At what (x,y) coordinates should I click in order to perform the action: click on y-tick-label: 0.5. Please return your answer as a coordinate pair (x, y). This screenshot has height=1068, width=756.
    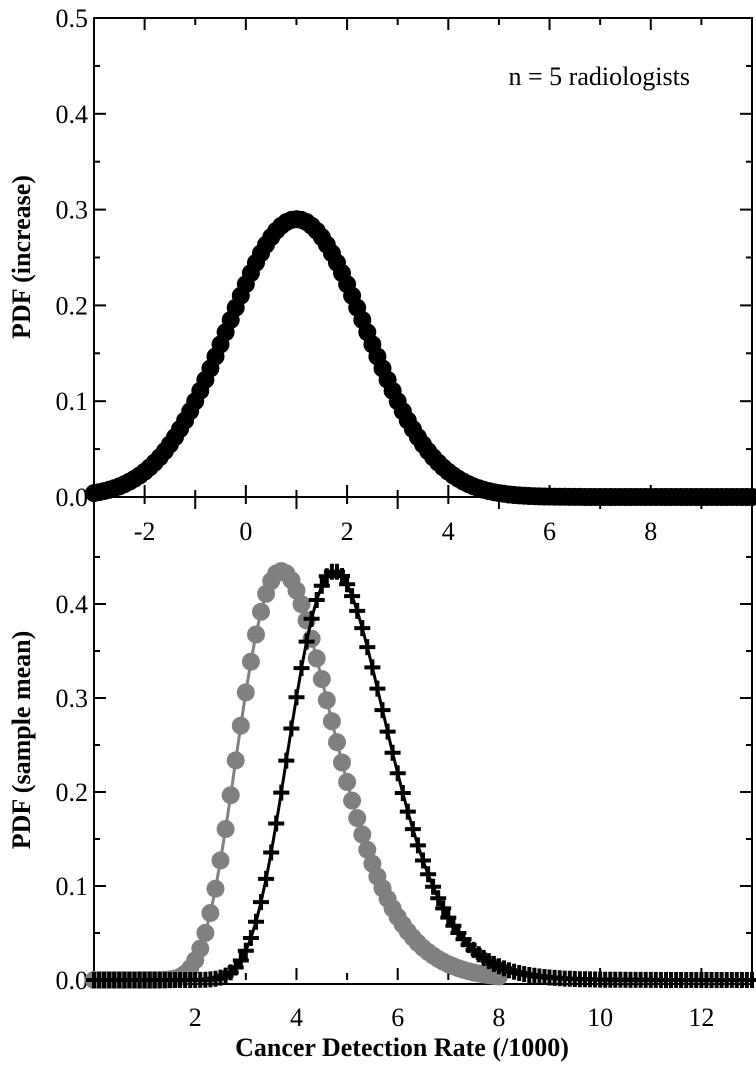
    Looking at the image, I should click on (72, 18).